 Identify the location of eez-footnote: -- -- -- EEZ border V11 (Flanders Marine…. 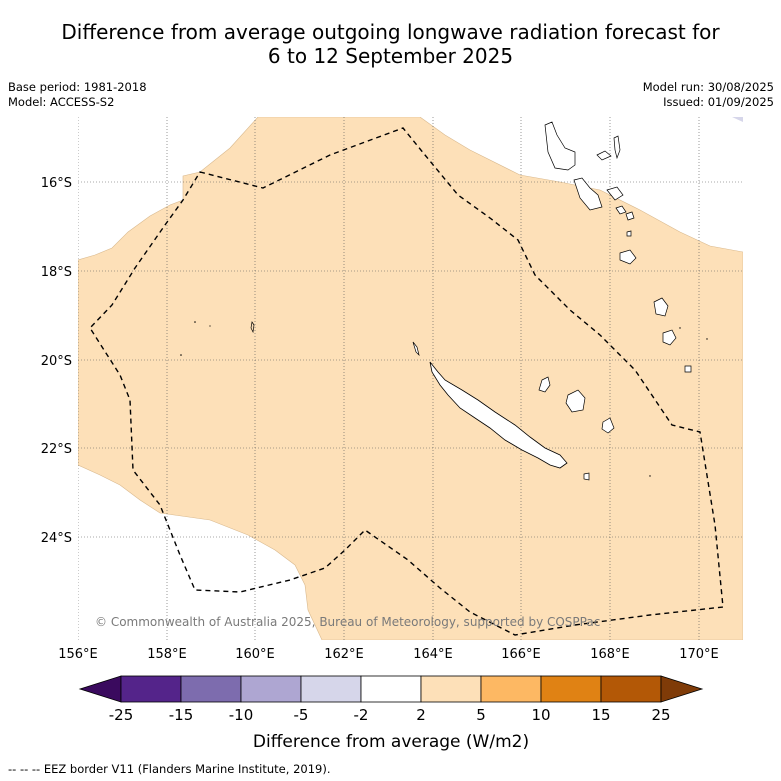
(169, 769).